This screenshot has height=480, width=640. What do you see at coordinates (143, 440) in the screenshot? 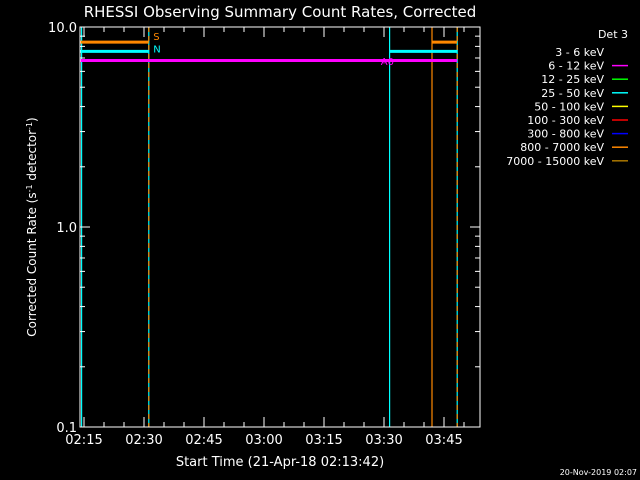
I see `x-tick-label: 02:30` at bounding box center [143, 440].